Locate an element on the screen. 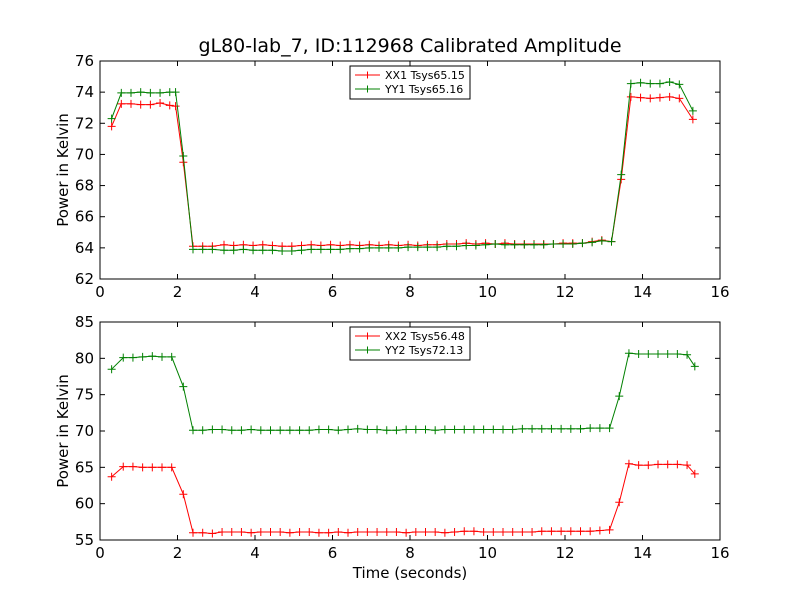 The height and width of the screenshot is (600, 800). y-axis-label-bottom: Power in Kelvin is located at coordinates (63, 431).